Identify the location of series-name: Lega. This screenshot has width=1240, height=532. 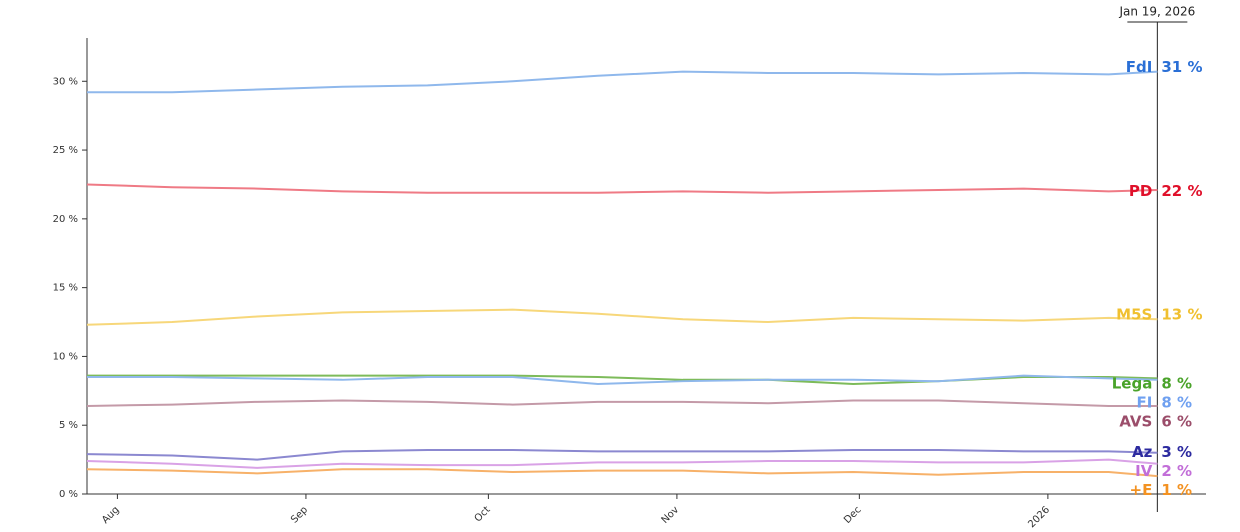
(1132, 383).